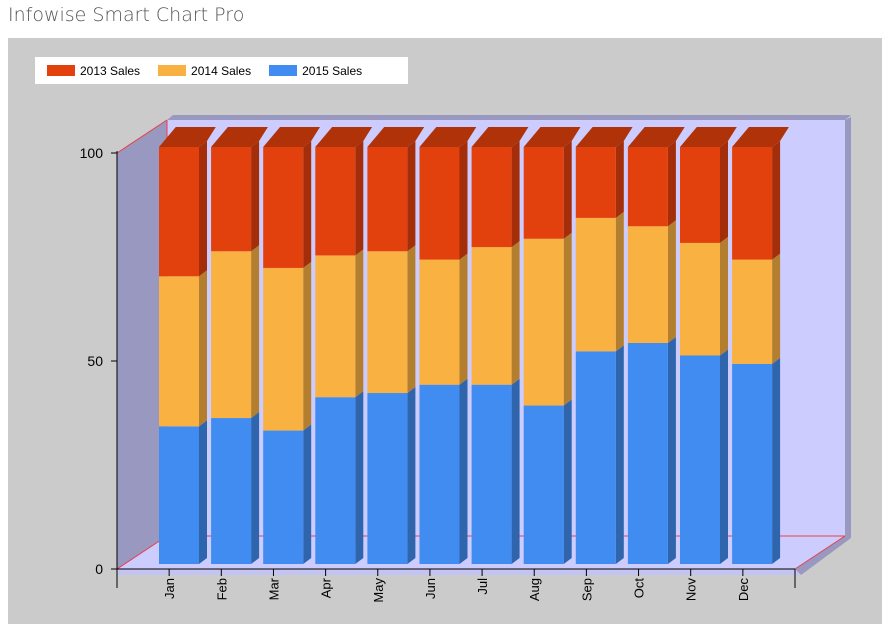 The height and width of the screenshot is (631, 890). I want to click on x-tick-label: Jan, so click(169, 588).